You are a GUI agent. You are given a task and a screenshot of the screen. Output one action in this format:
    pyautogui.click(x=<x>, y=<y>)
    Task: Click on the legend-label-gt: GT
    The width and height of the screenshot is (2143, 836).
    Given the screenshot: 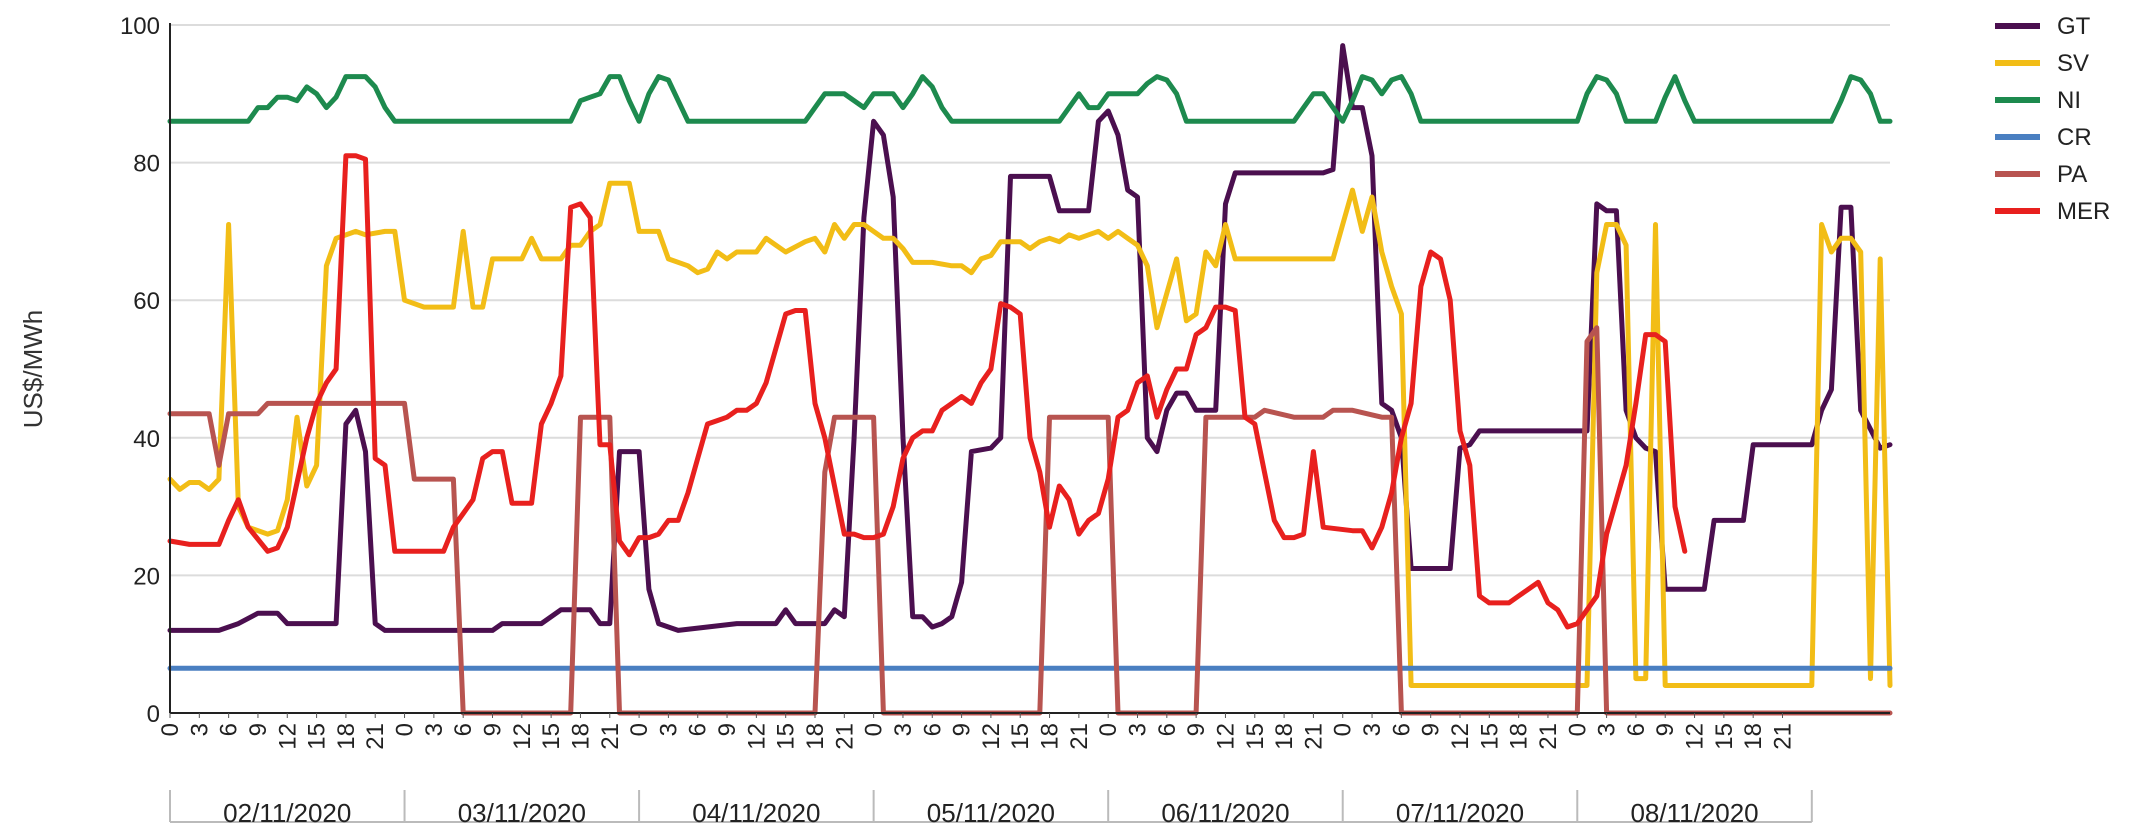 What is the action you would take?
    pyautogui.click(x=2074, y=26)
    